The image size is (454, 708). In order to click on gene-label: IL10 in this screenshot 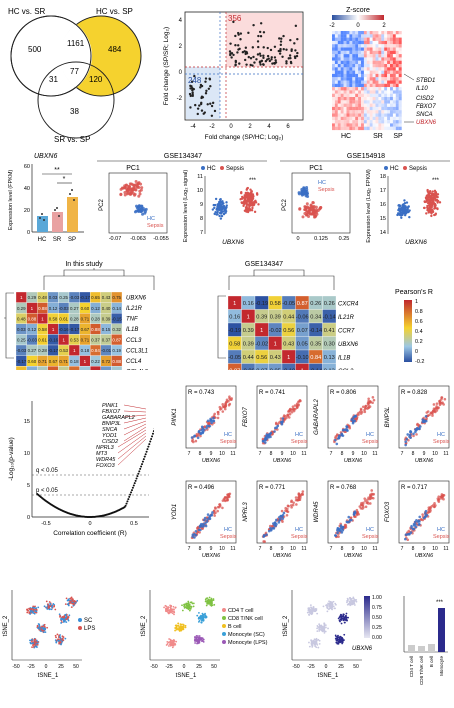, I will do `click(422, 89)`.